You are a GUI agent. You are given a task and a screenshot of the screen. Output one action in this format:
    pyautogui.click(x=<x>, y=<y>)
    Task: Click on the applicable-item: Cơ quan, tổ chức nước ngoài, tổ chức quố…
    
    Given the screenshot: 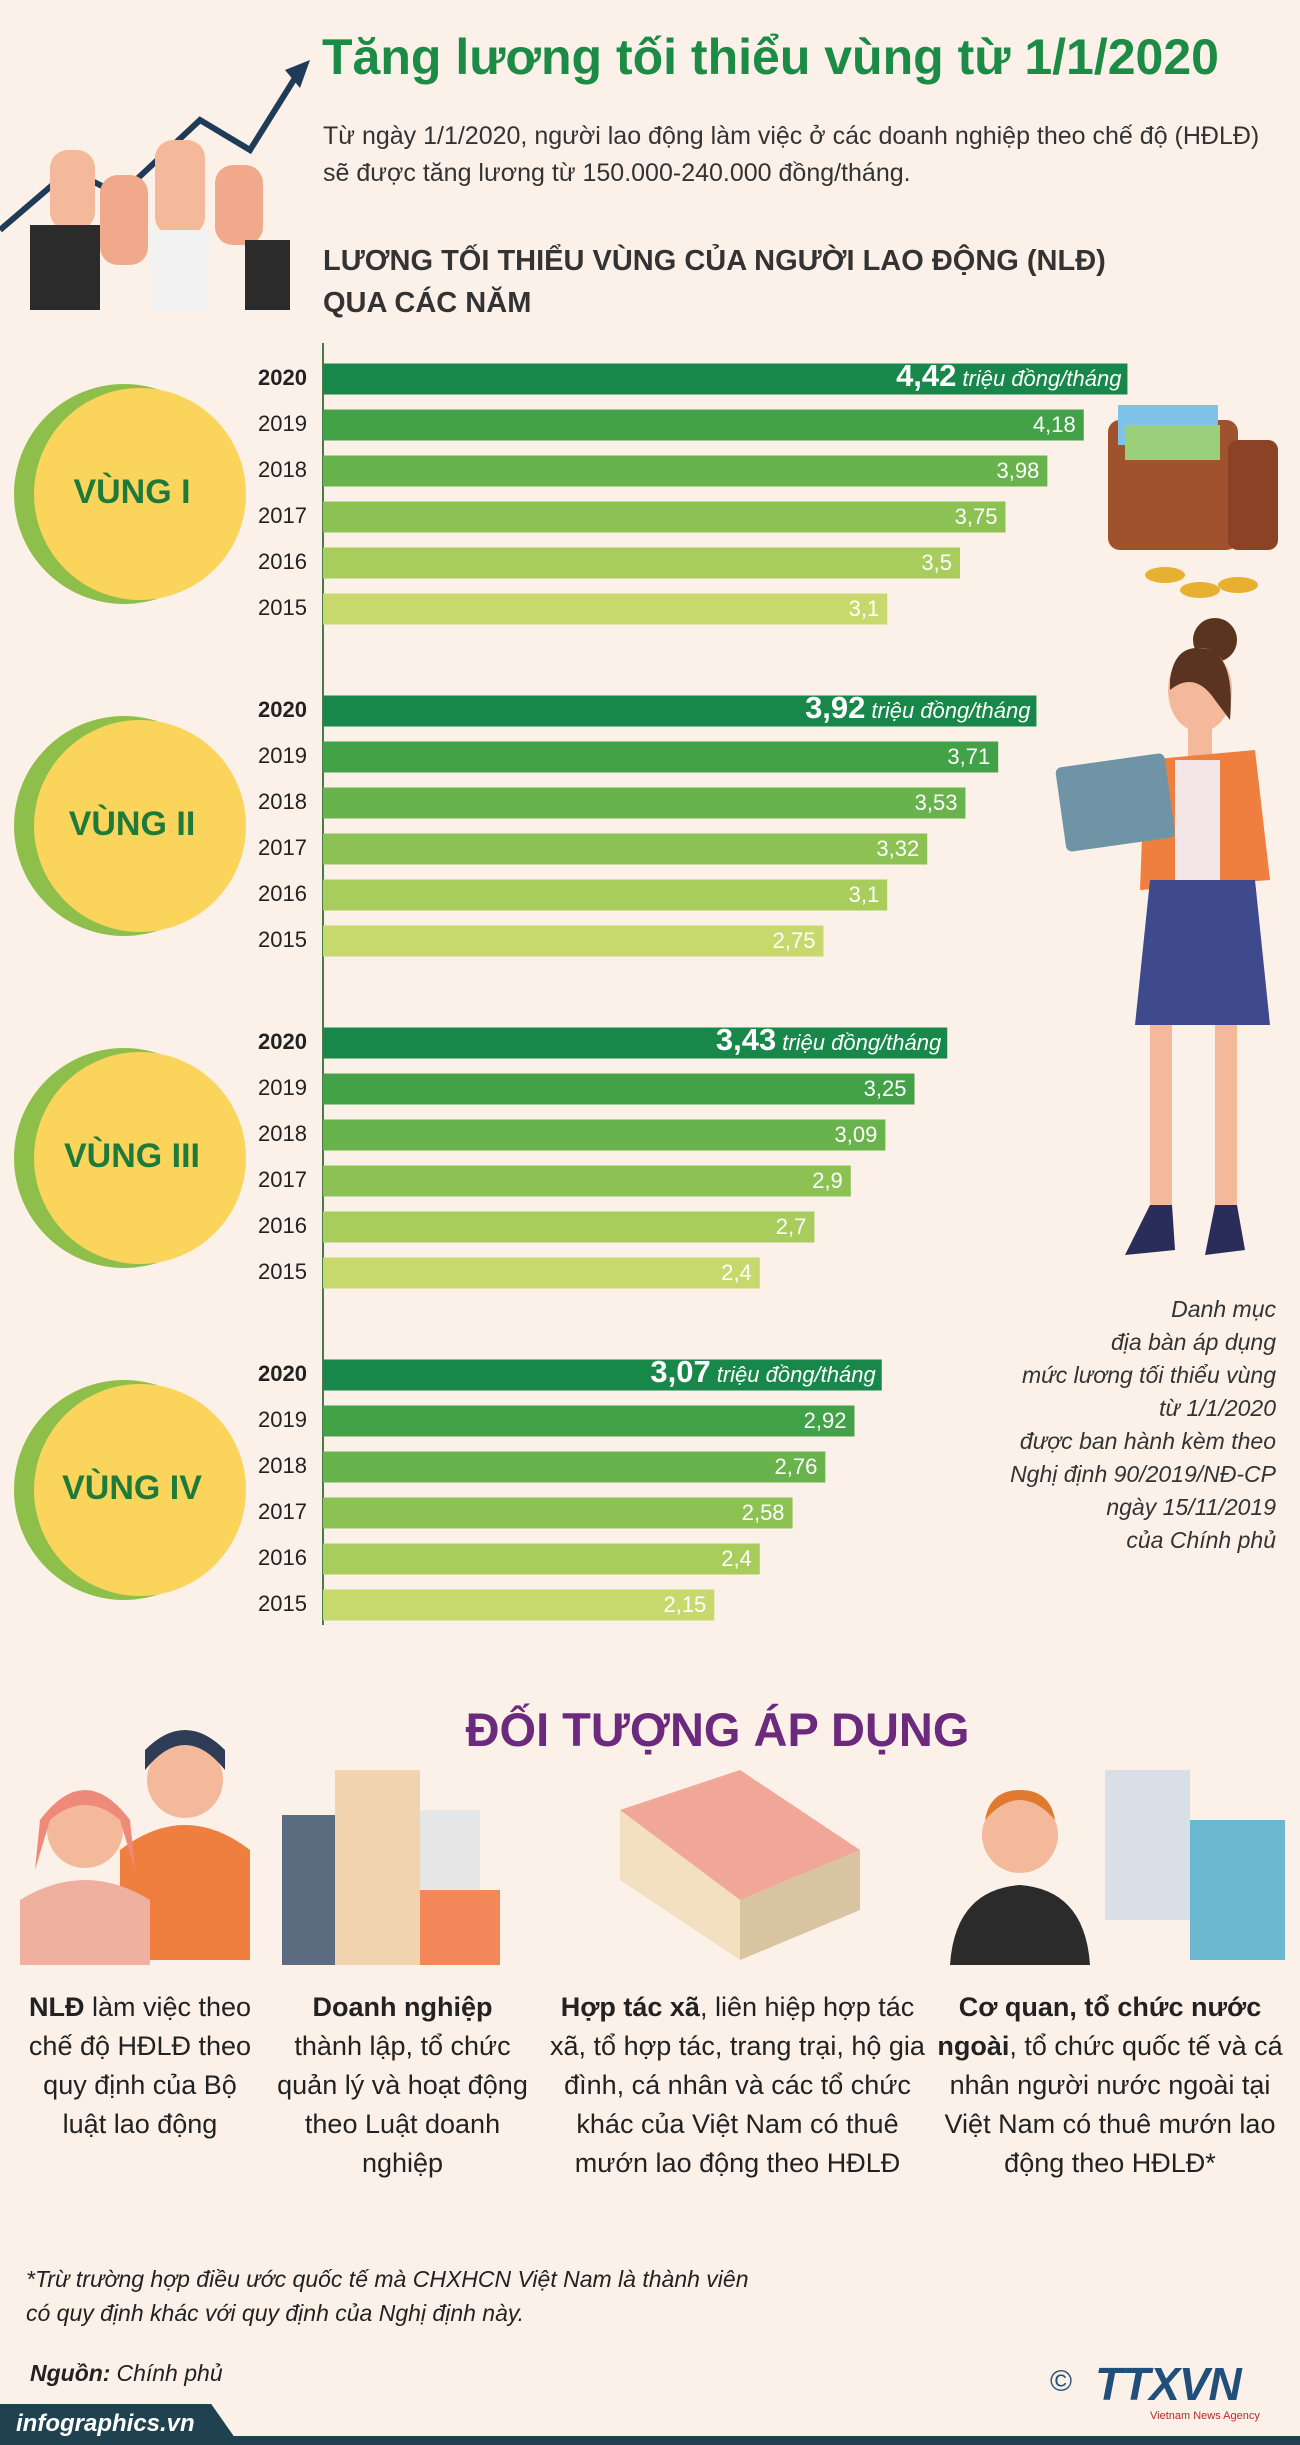 What is the action you would take?
    pyautogui.click(x=1110, y=2085)
    